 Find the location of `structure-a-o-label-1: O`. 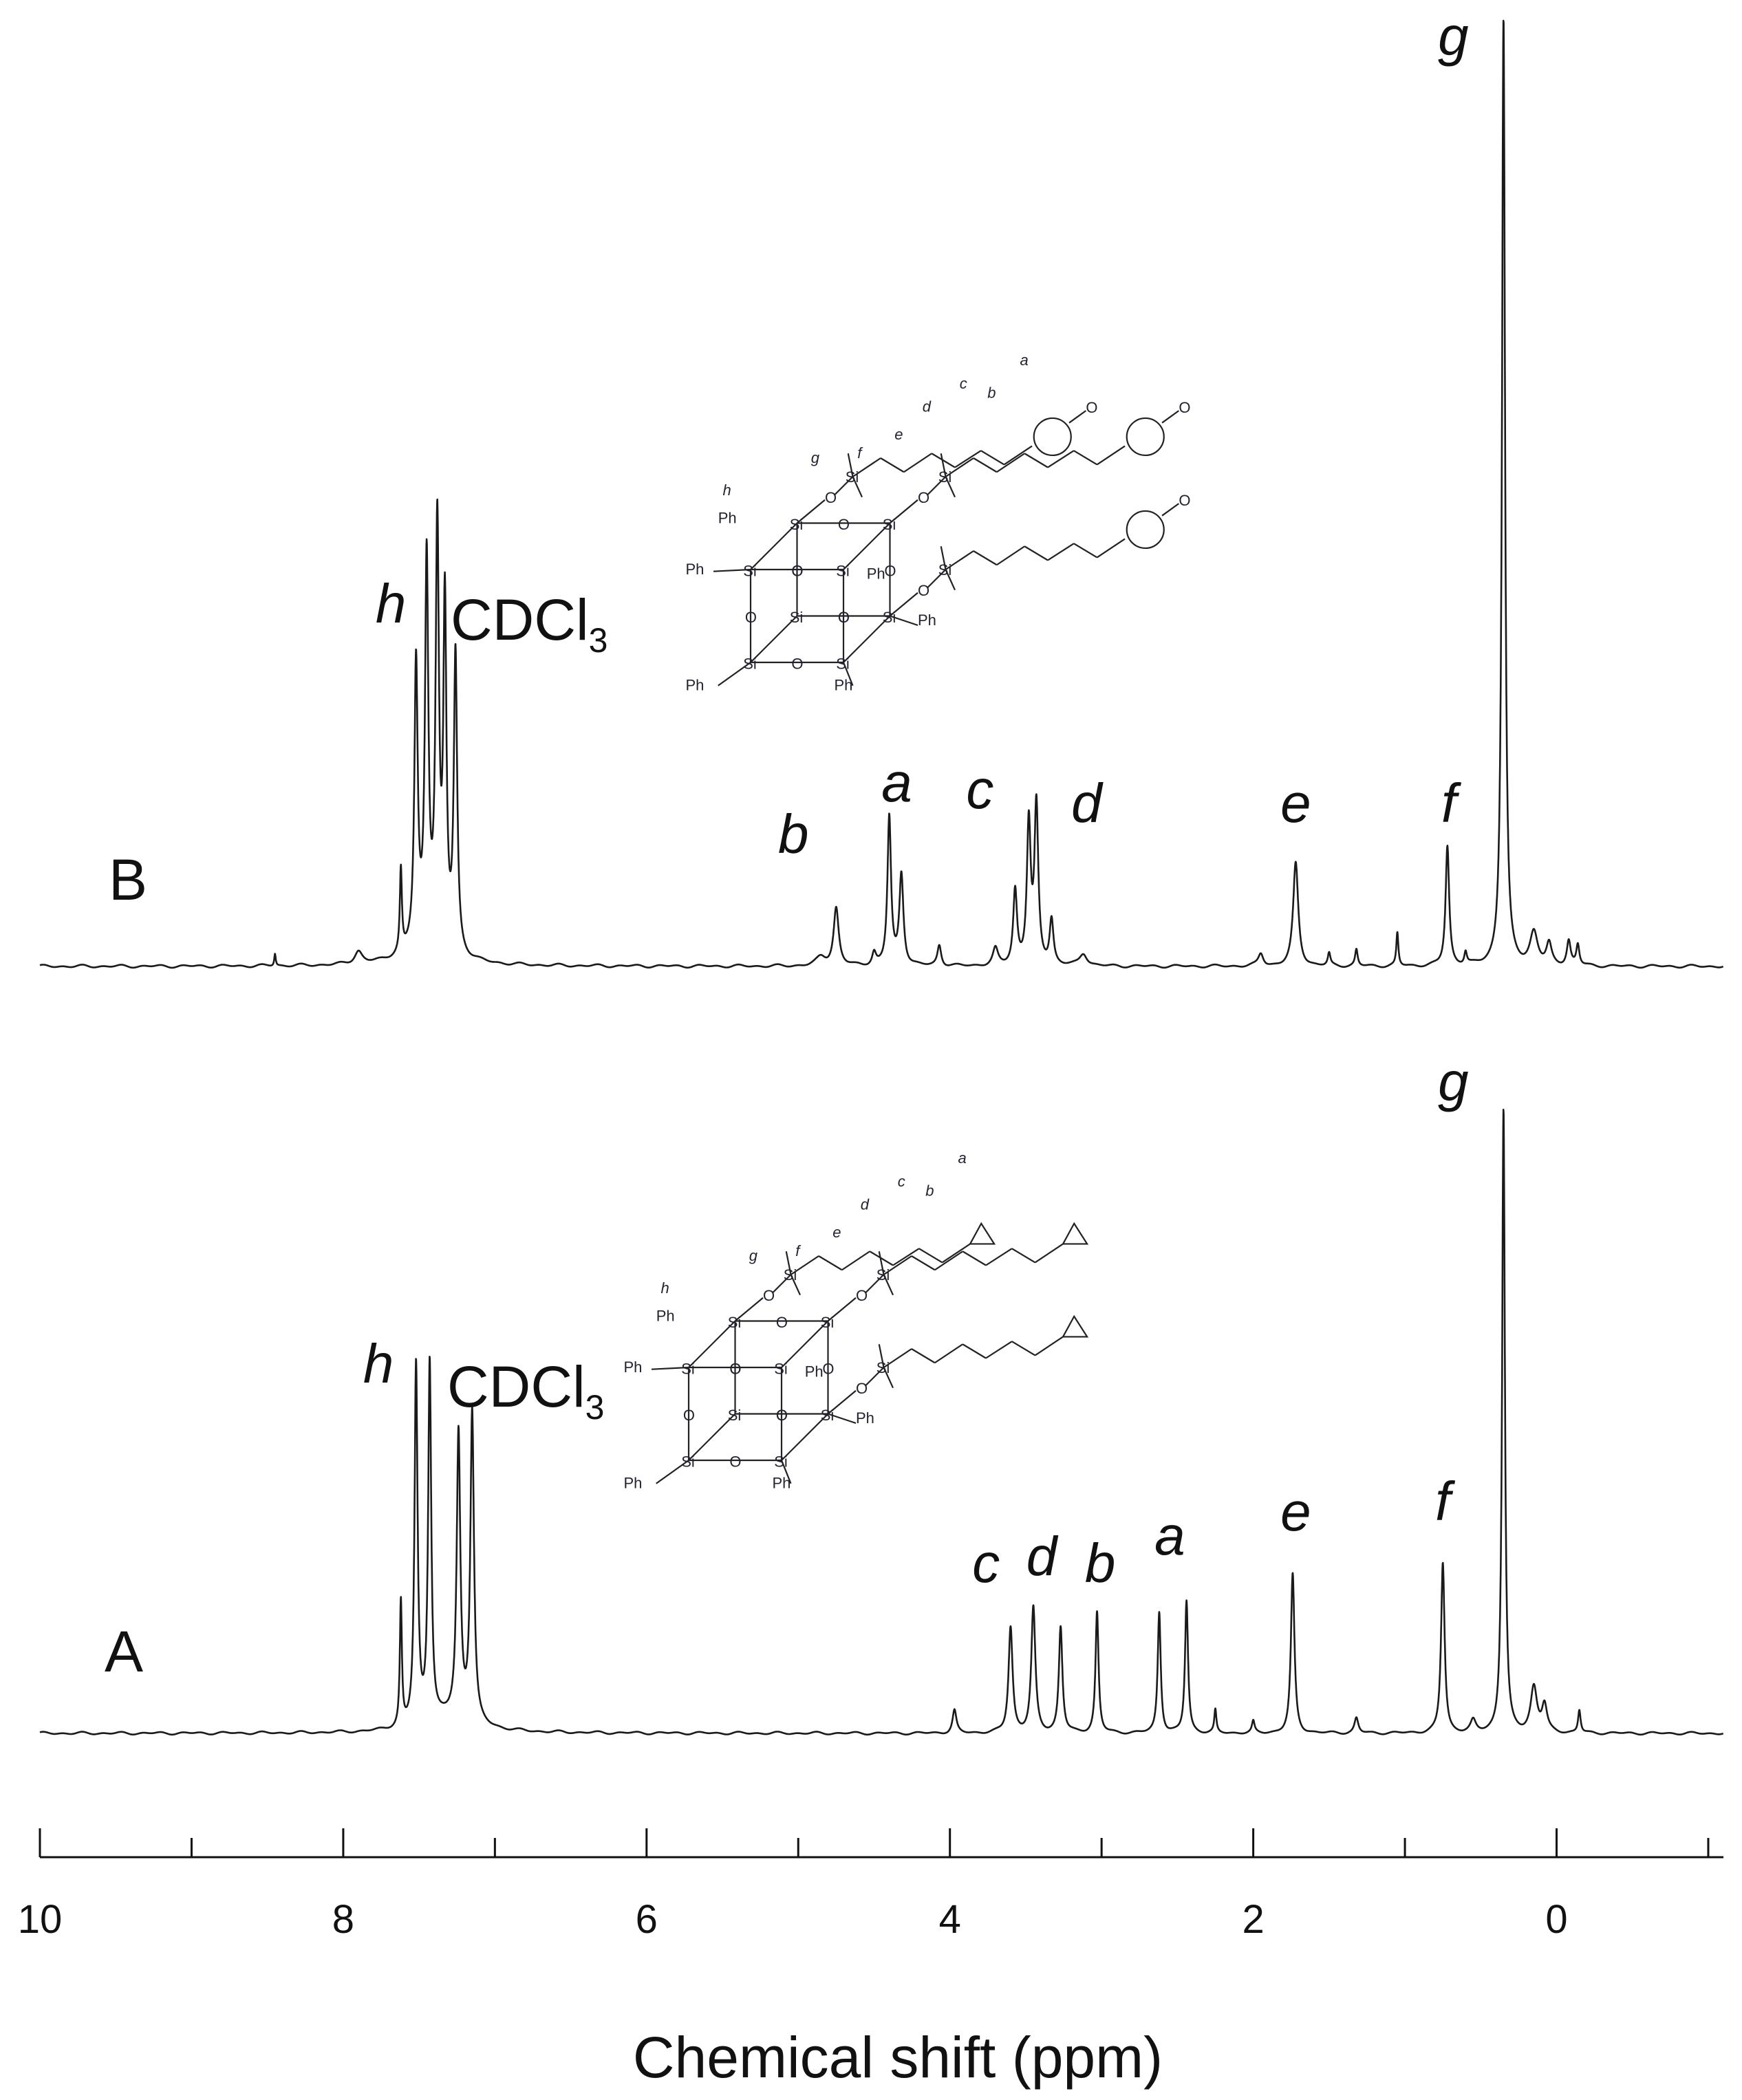

structure-a-o-label-1: O is located at coordinates (782, 1415).